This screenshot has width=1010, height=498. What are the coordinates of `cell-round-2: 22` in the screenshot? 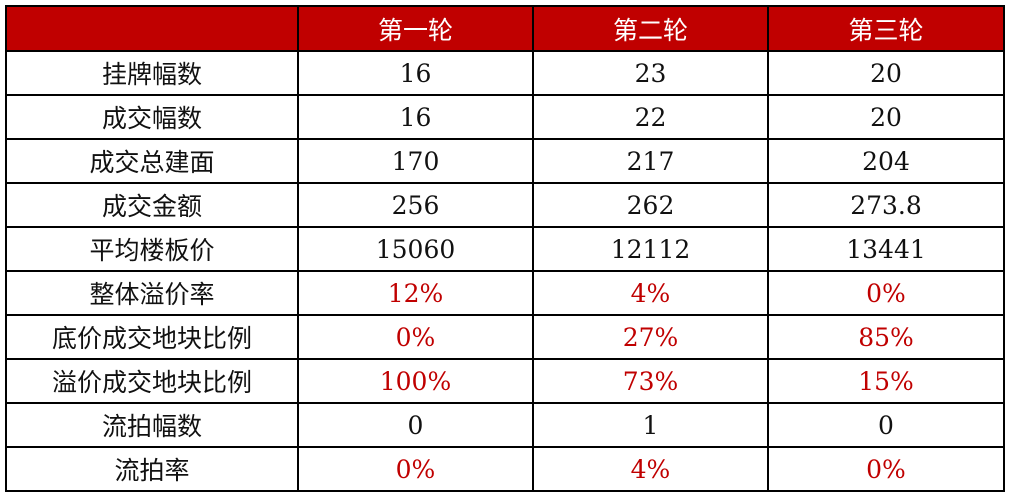 It's located at (650, 117).